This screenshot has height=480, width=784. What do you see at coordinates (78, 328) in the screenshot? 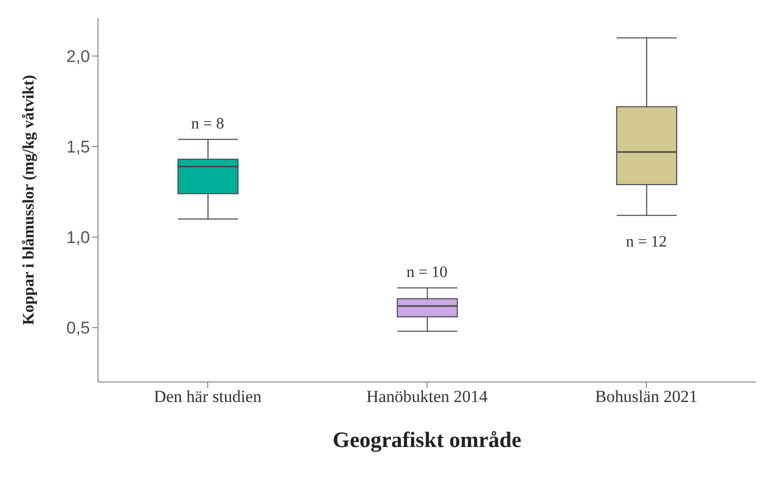
I see `y-tick-label: 0,5` at bounding box center [78, 328].